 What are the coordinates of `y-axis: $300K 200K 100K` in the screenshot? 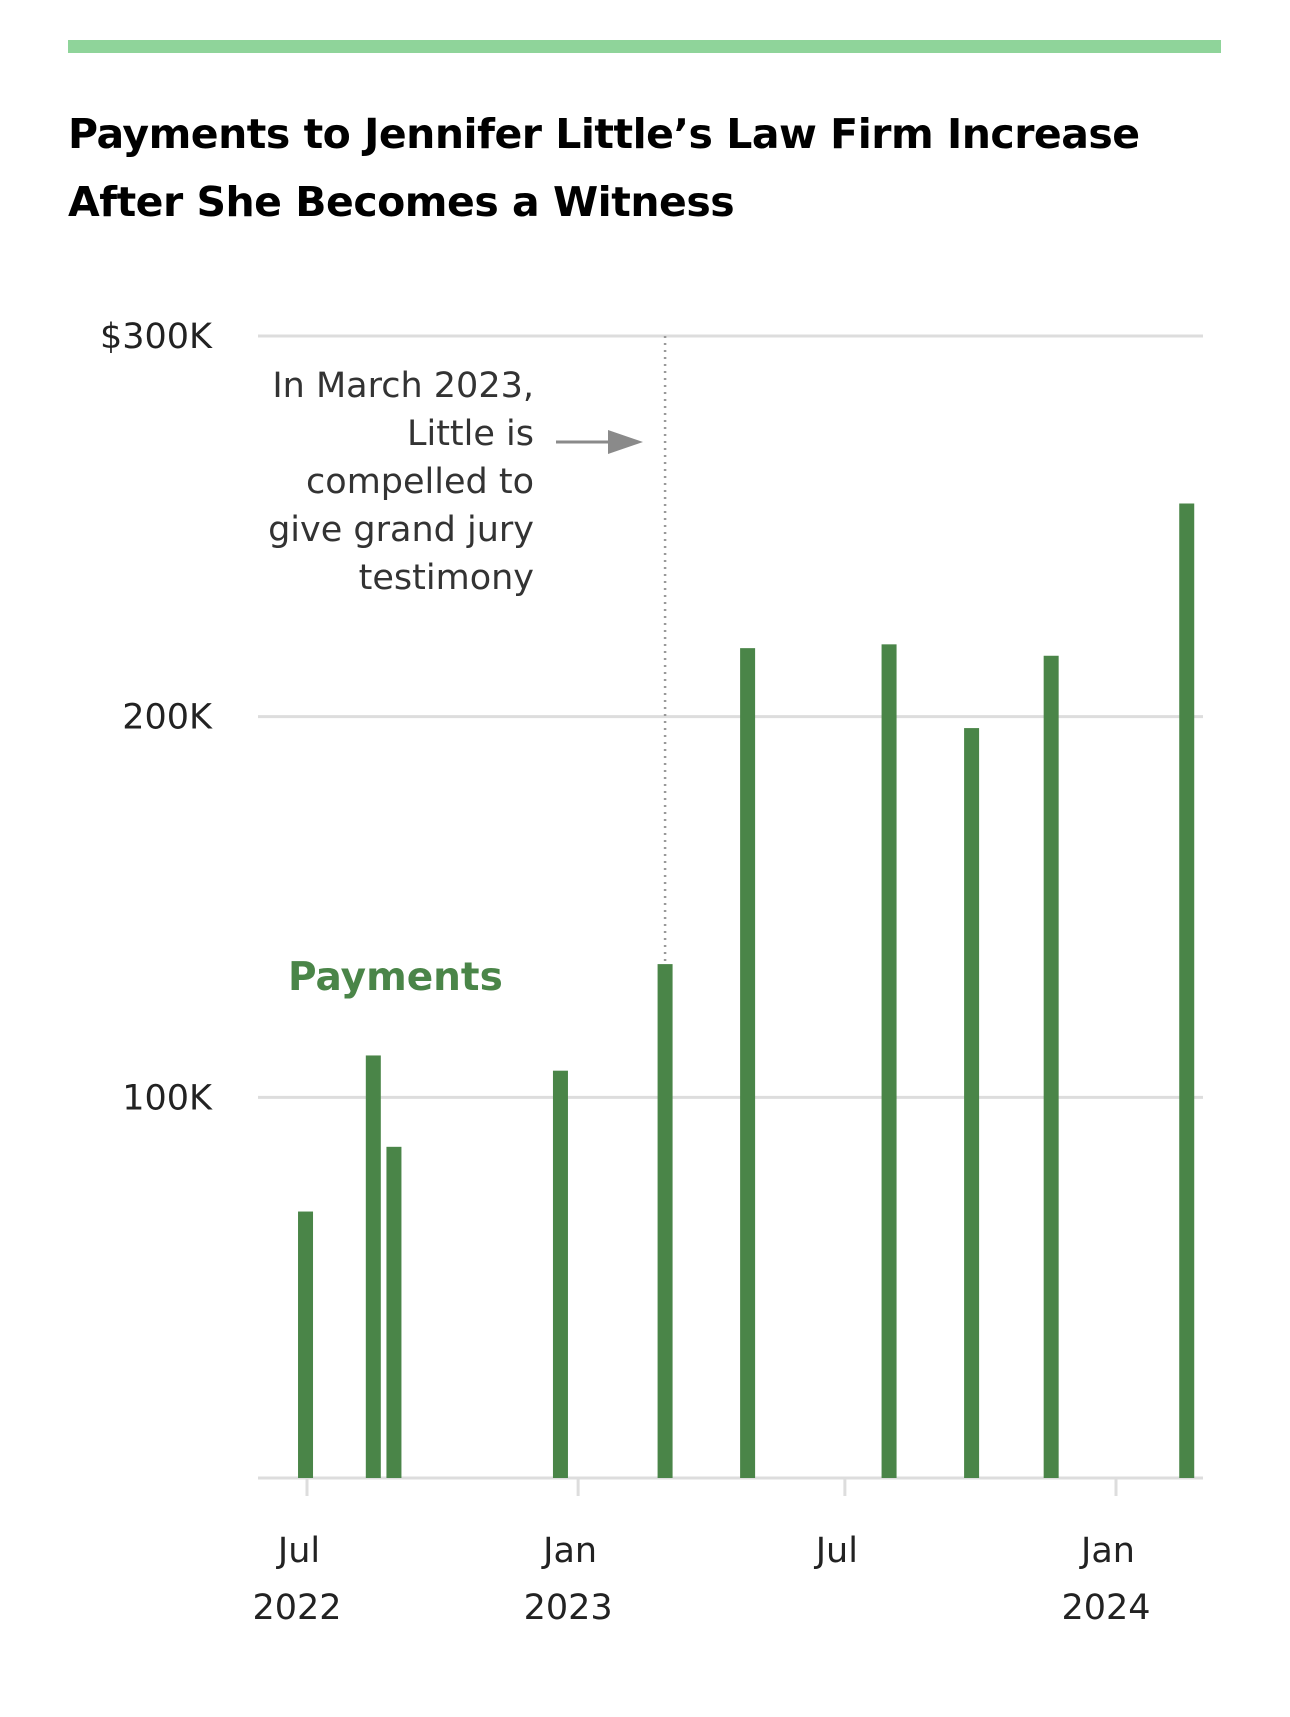 It's located at (156, 717).